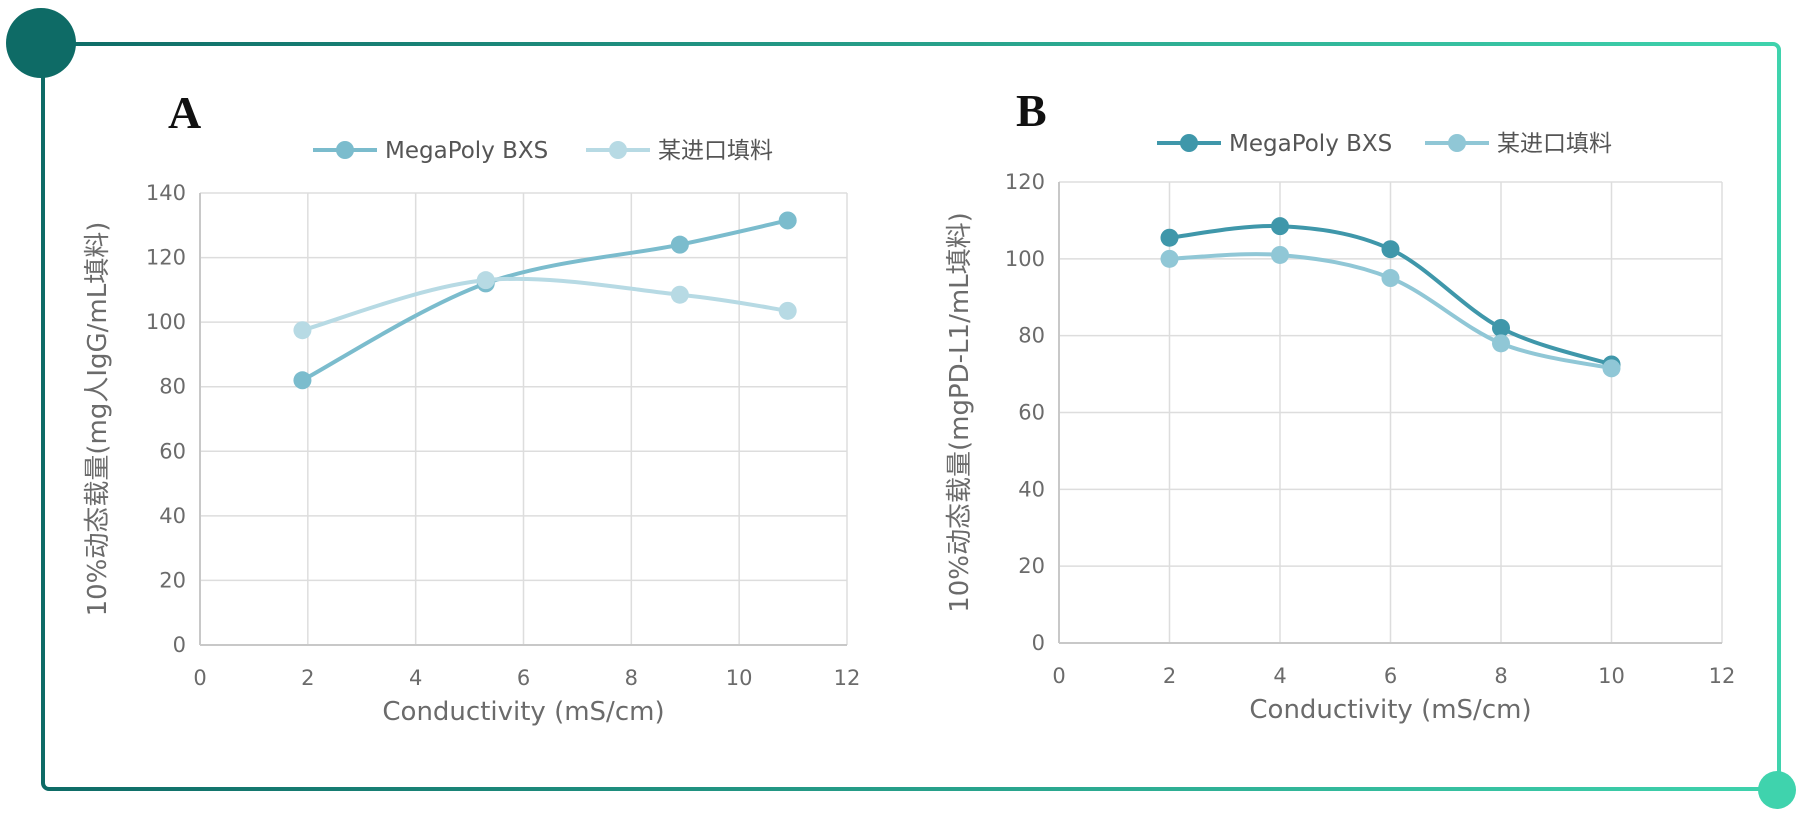 This screenshot has width=1800, height=821. What do you see at coordinates (184, 112) in the screenshot?
I see `panel-label-a: A` at bounding box center [184, 112].